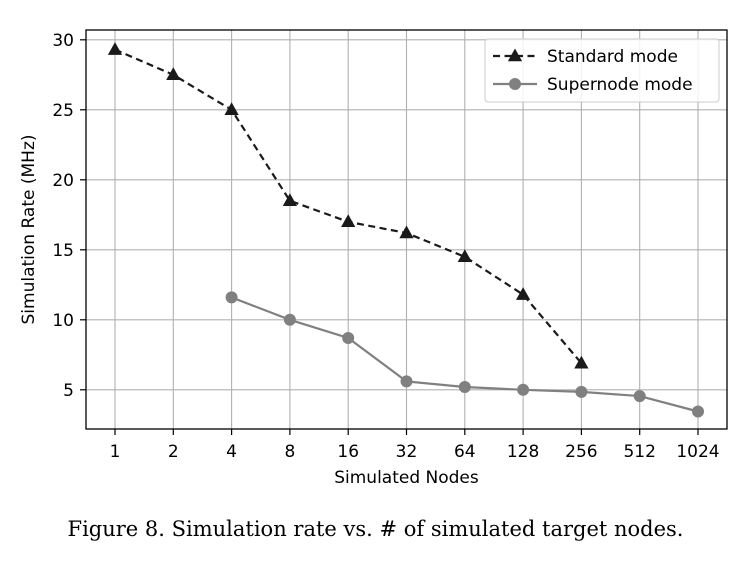  Describe the element at coordinates (697, 452) in the screenshot. I see `x-tick-label: 1024` at that location.